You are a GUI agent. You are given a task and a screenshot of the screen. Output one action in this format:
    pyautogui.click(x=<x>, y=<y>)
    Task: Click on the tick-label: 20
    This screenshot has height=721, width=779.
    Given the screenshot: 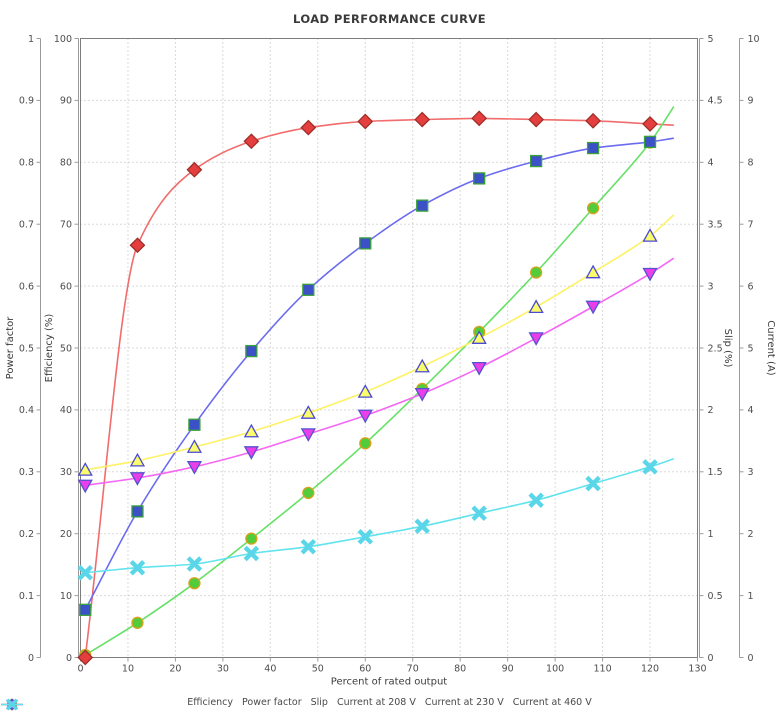 What is the action you would take?
    pyautogui.click(x=175, y=669)
    